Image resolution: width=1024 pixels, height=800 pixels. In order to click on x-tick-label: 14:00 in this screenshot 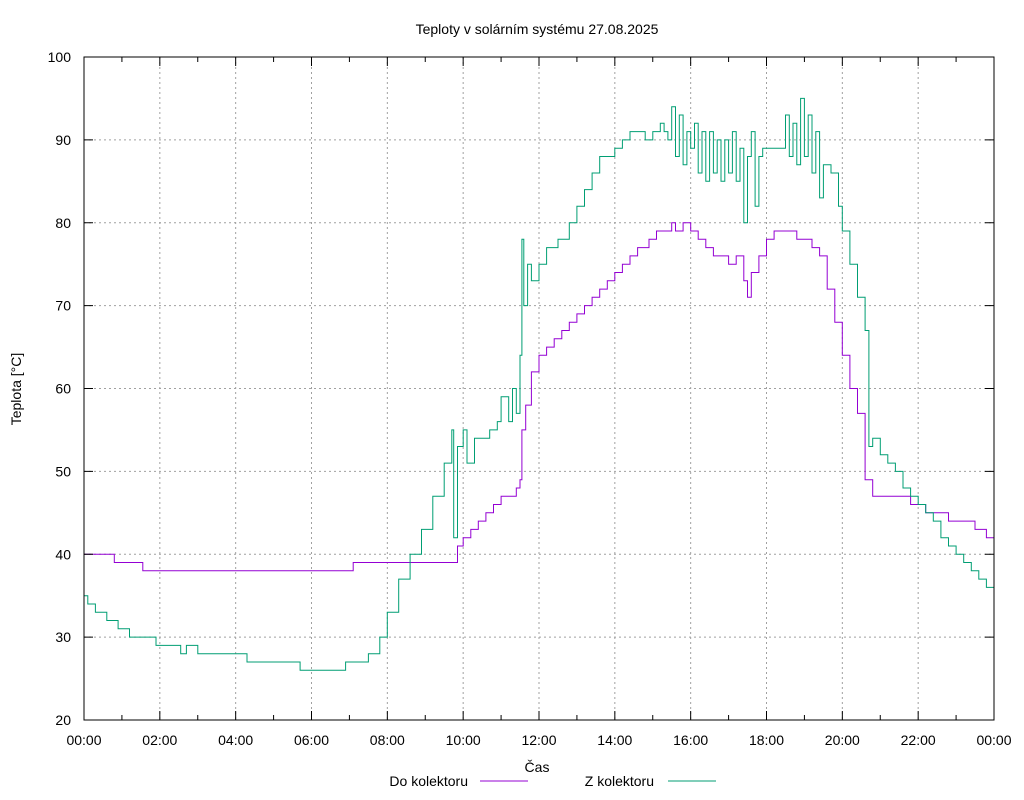, I will do `click(614, 740)`.